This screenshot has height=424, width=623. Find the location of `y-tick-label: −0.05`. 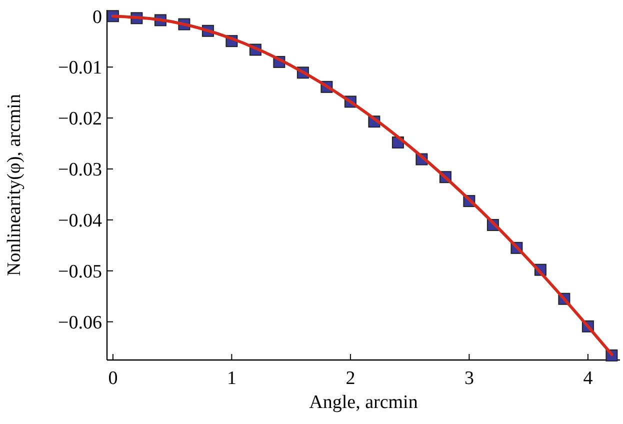

y-tick-label: −0.05 is located at coordinates (80, 271).